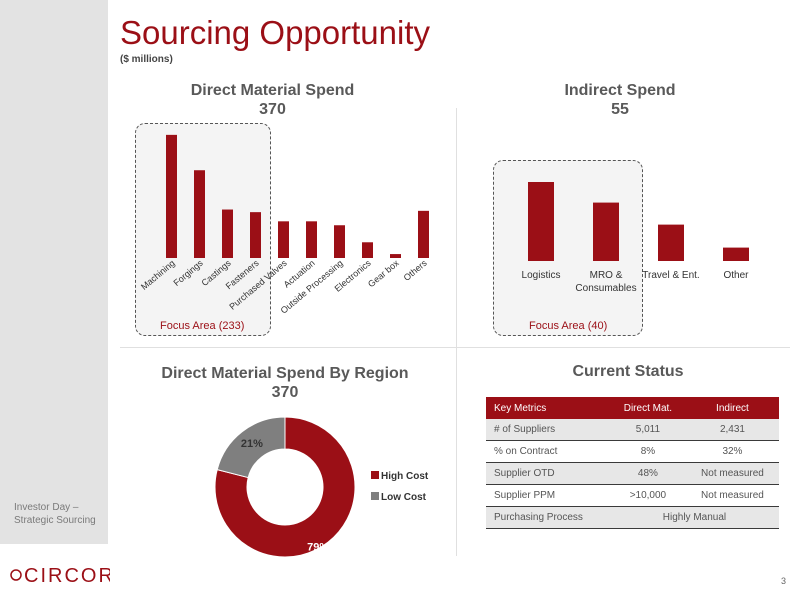 Image resolution: width=800 pixels, height=600 pixels. I want to click on slice-high-cost, so click(285, 487).